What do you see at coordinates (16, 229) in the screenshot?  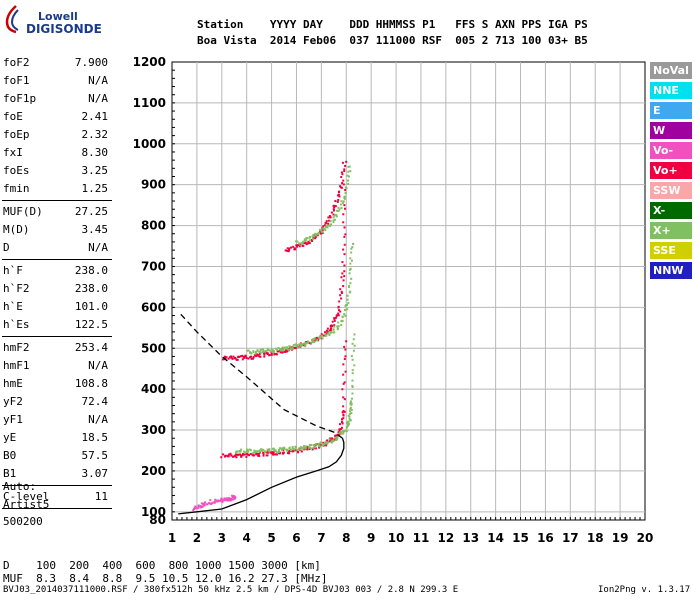 I see `param-key: M(D)` at bounding box center [16, 229].